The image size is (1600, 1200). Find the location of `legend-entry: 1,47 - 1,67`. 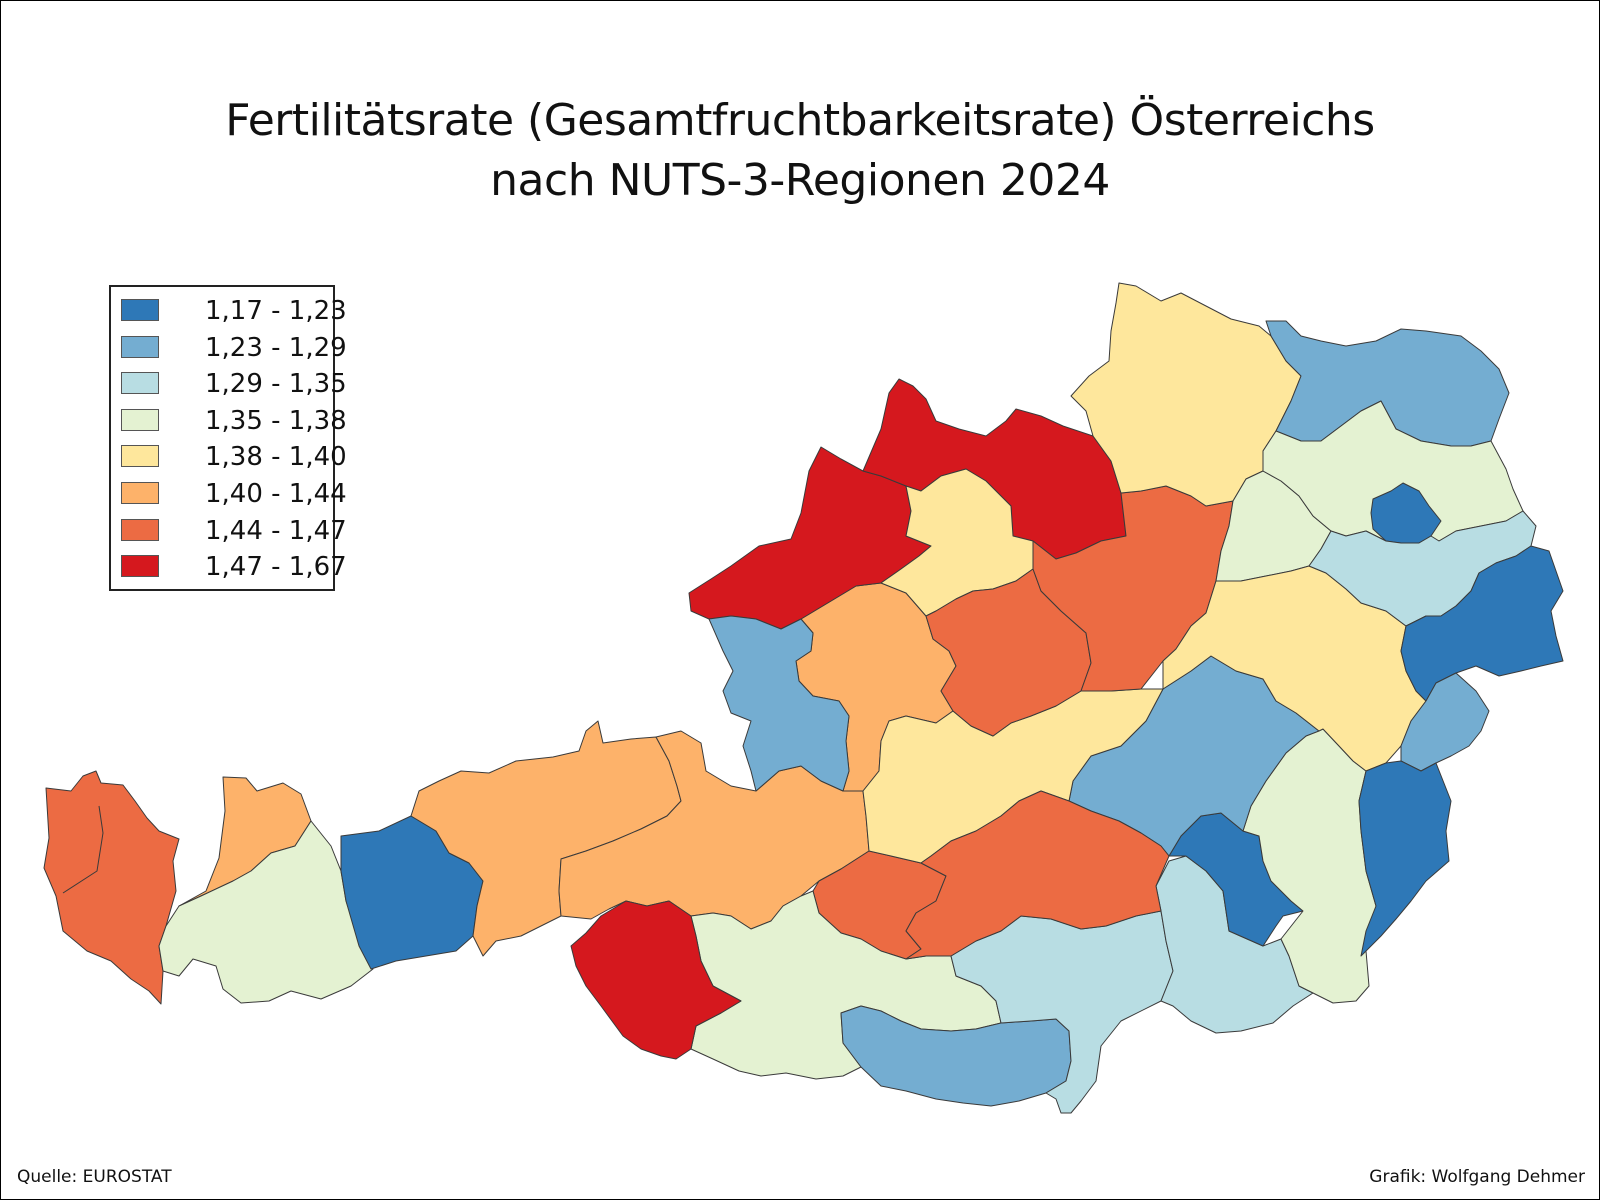

legend-entry: 1,47 - 1,67 is located at coordinates (234, 566).